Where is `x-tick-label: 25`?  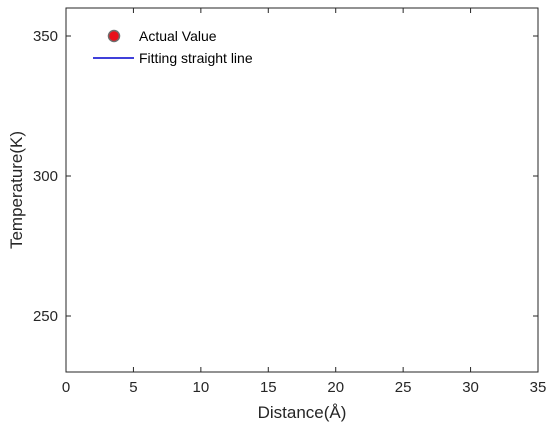 x-tick-label: 25 is located at coordinates (403, 387).